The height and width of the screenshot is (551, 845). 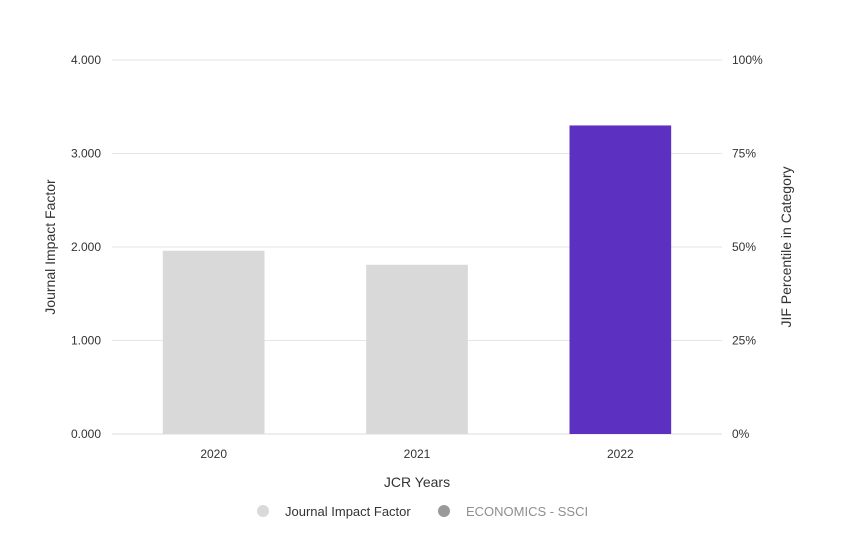 What do you see at coordinates (213, 454) in the screenshot?
I see `x-tick-label: 2020` at bounding box center [213, 454].